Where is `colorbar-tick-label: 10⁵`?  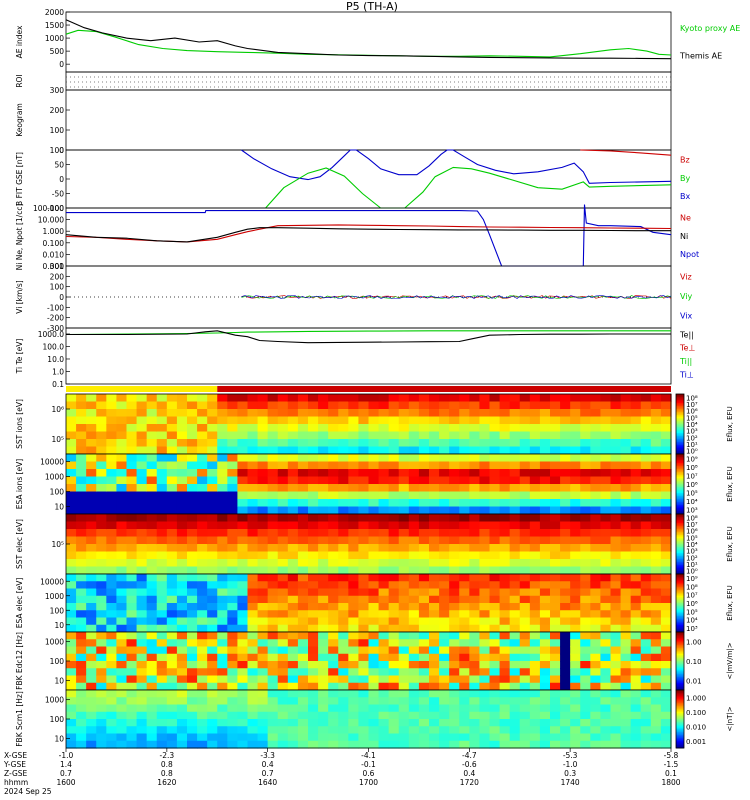
colorbar-tick-label: 10⁵ is located at coordinates (692, 494).